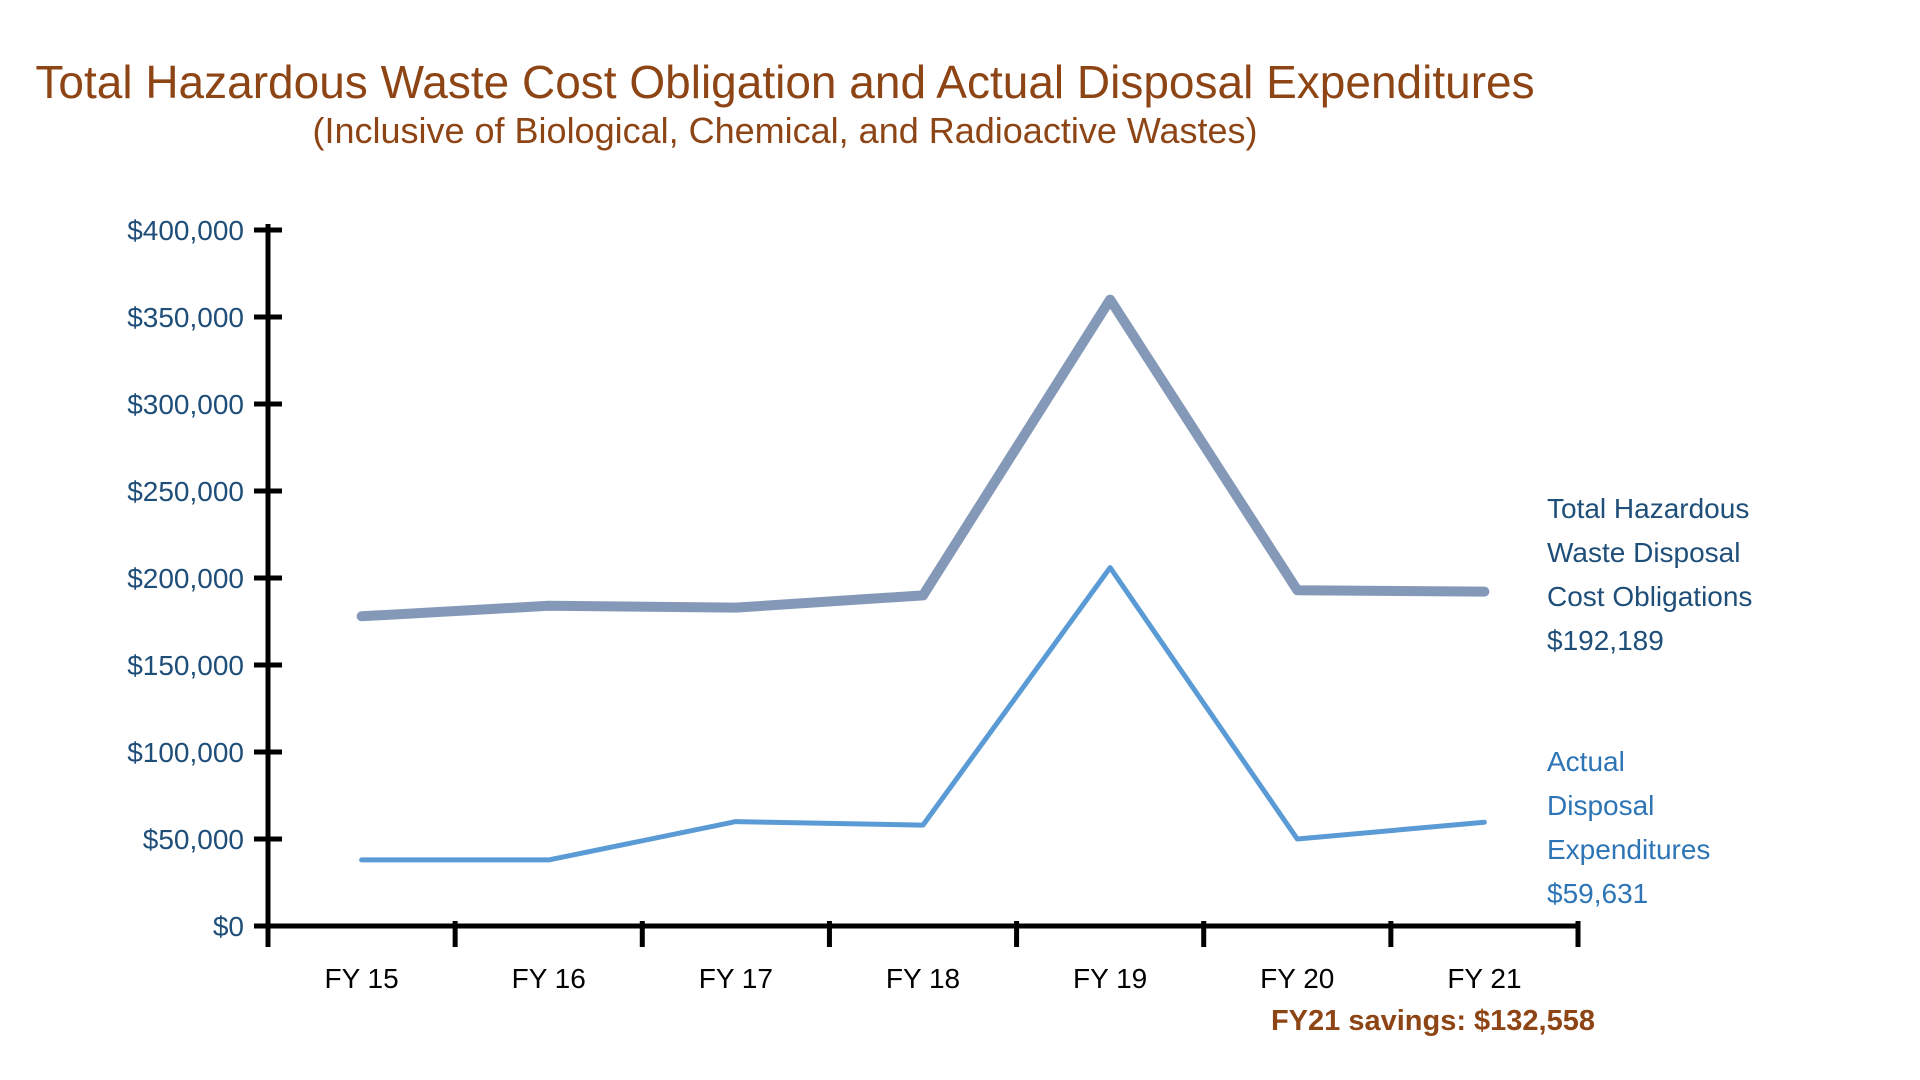 The height and width of the screenshot is (1080, 1920). I want to click on y-tick-label: $350,000, so click(185, 317).